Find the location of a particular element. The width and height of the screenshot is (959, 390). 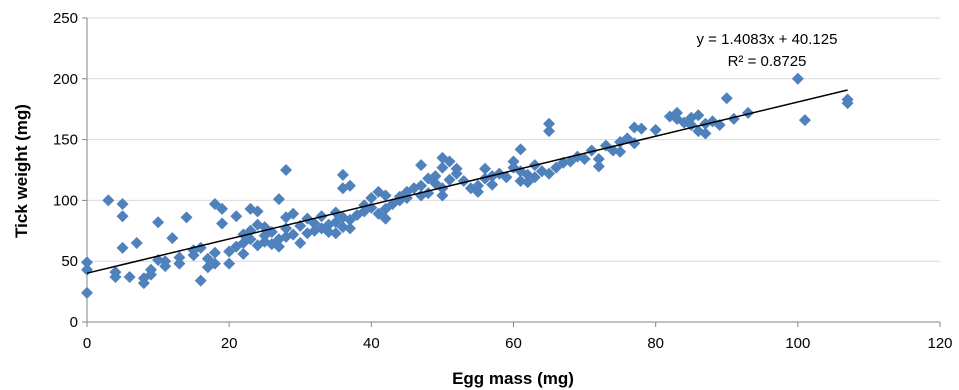

y-tick-label: 50 is located at coordinates (69, 261).